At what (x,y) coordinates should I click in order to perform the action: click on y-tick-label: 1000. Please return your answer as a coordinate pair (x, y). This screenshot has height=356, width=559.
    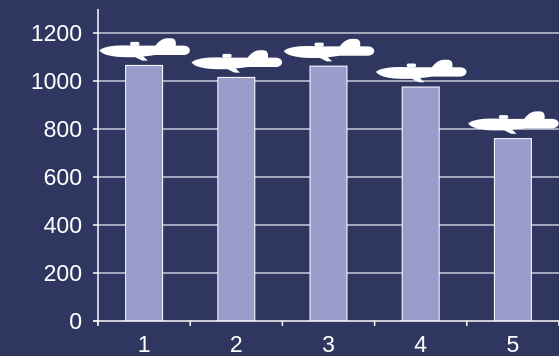
    Looking at the image, I should click on (56, 81).